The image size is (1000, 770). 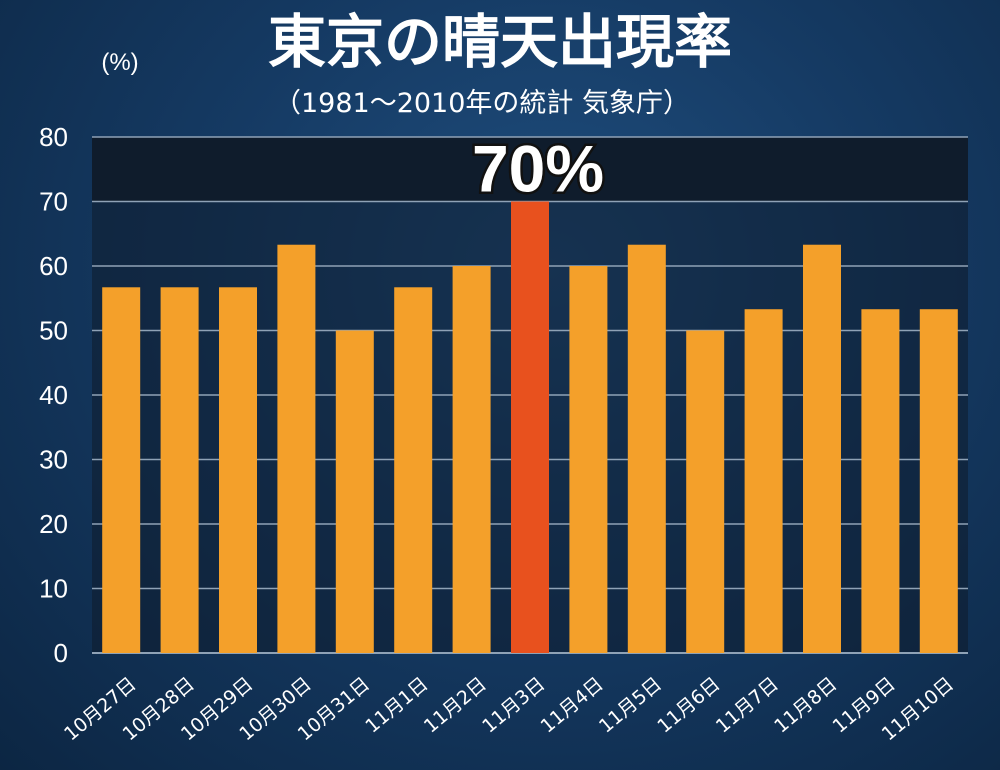 What do you see at coordinates (53, 331) in the screenshot?
I see `y-tick-label: 50` at bounding box center [53, 331].